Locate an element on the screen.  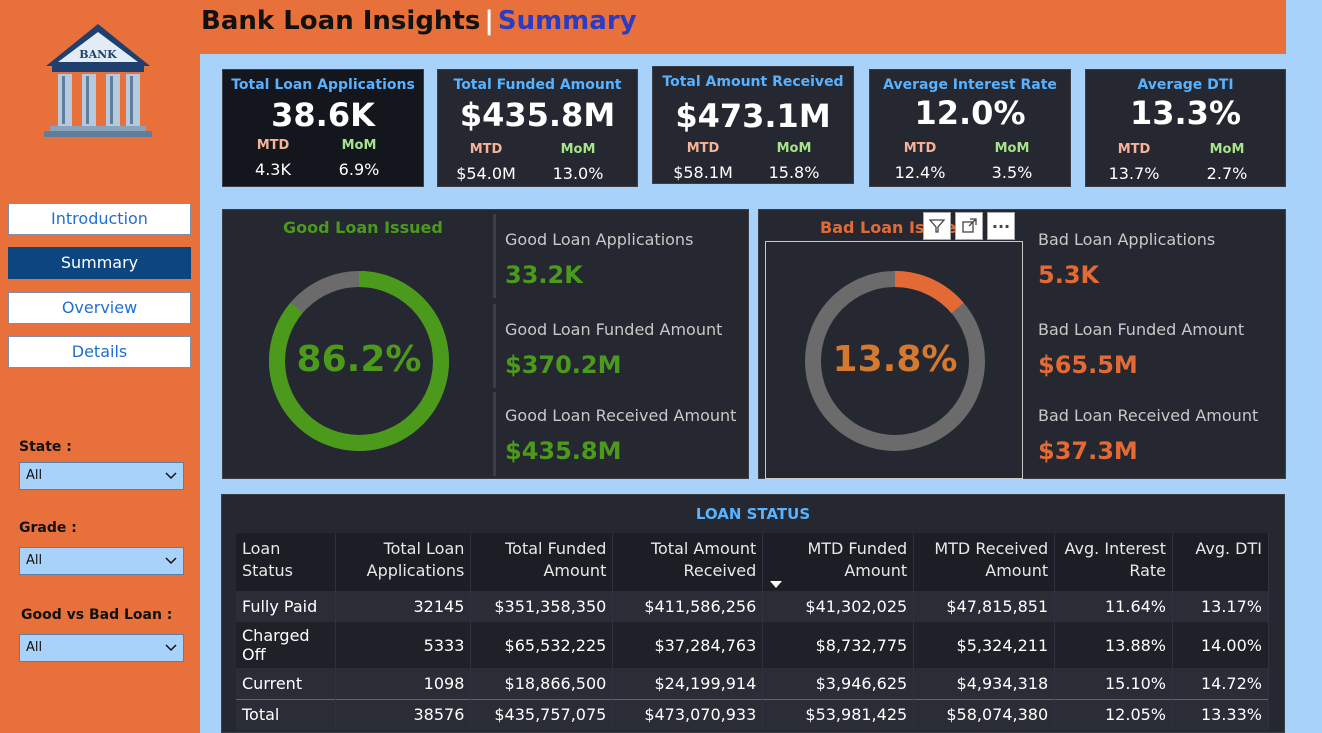
title-main: Bank Loan Insights is located at coordinates (341, 21).